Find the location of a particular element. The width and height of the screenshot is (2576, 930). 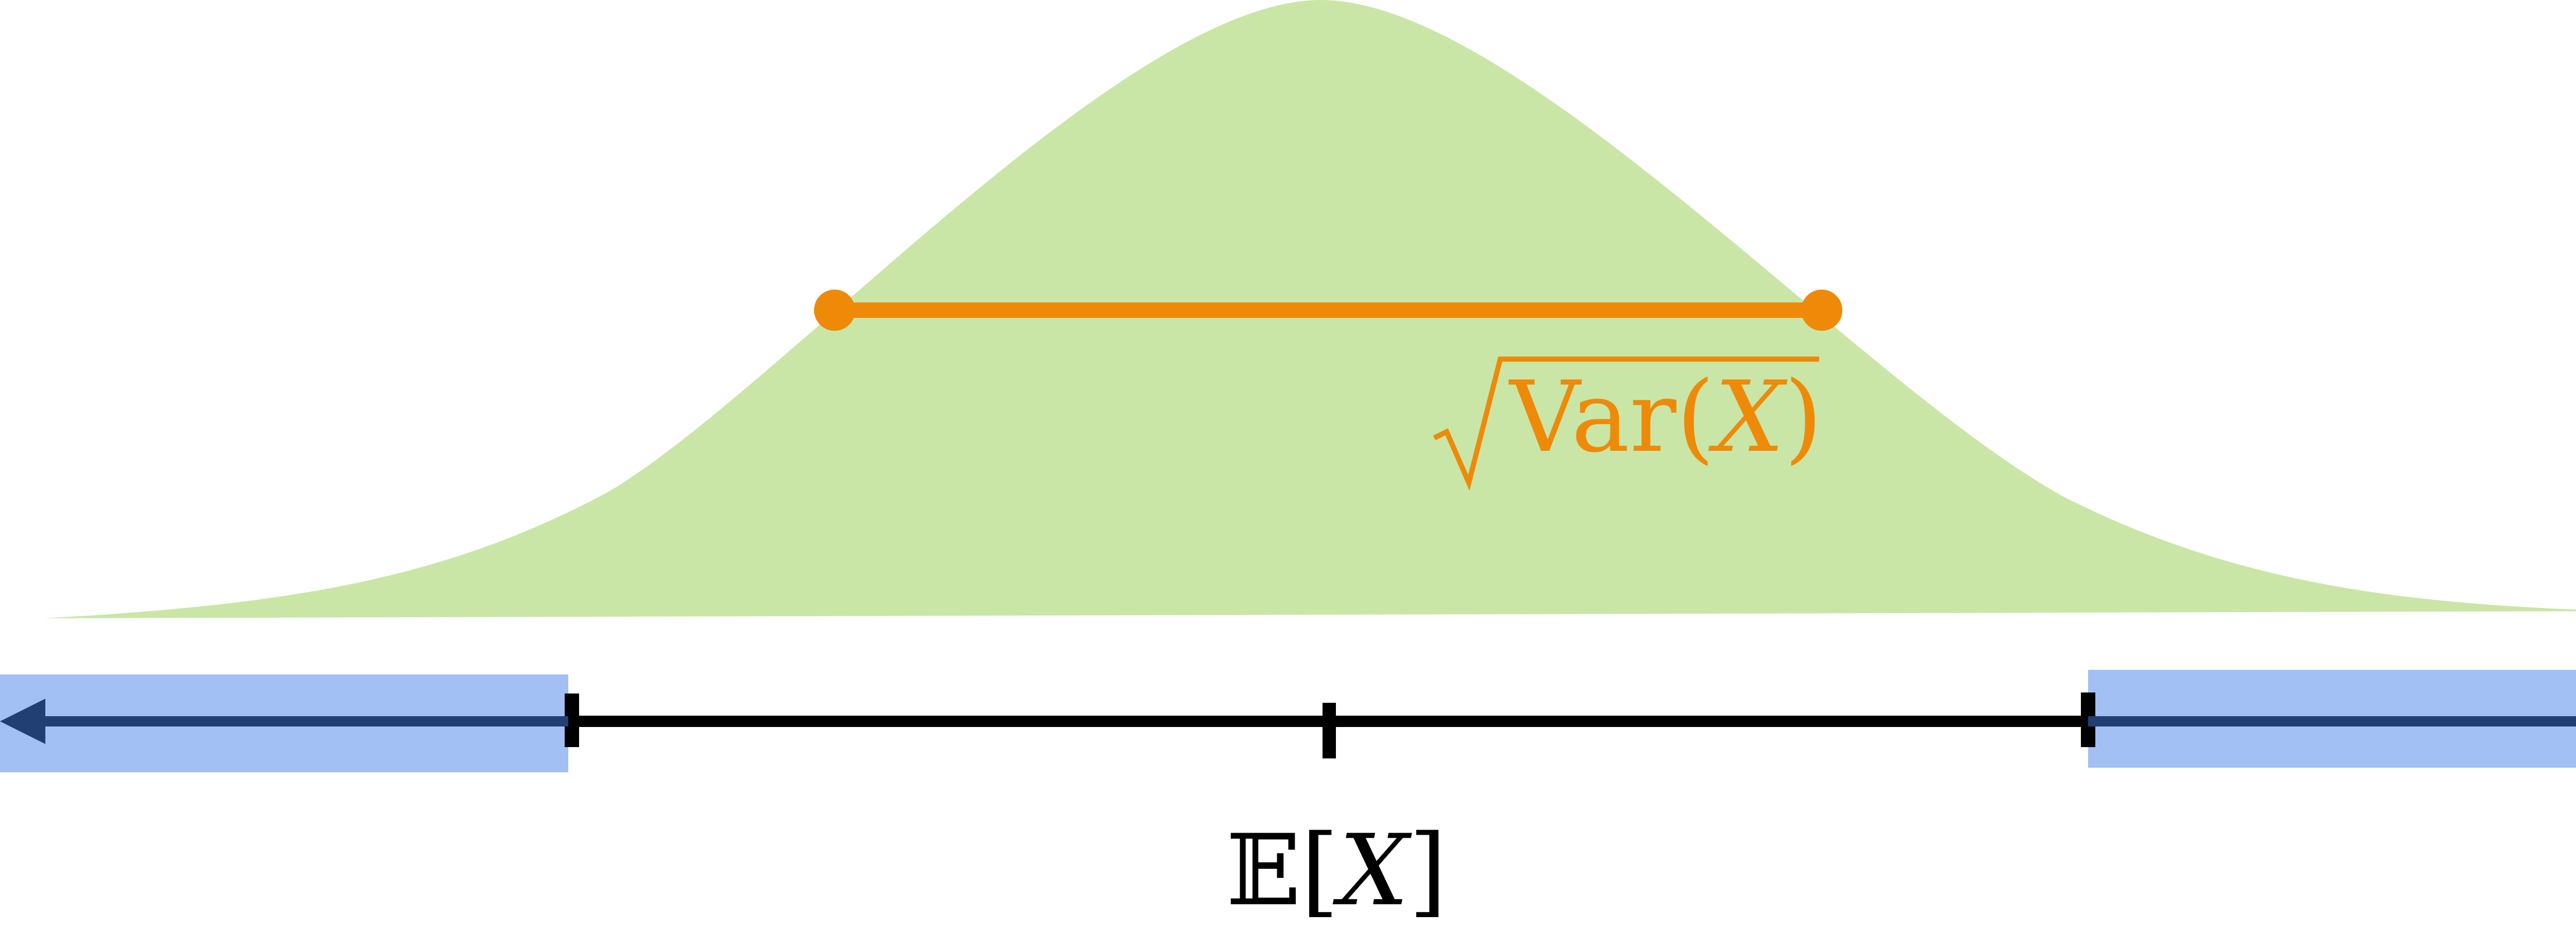

arrow-left-icon is located at coordinates (22, 721).